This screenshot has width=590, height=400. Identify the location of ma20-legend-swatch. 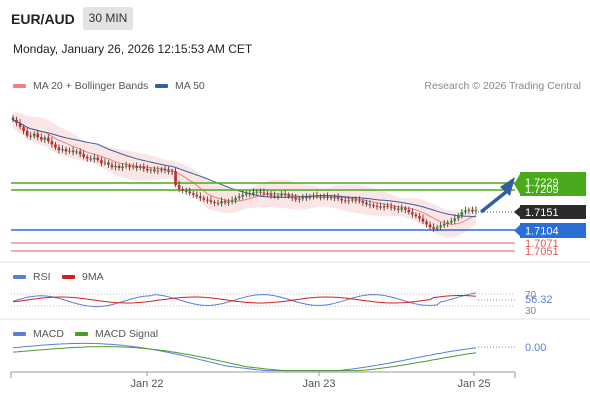
(19, 86).